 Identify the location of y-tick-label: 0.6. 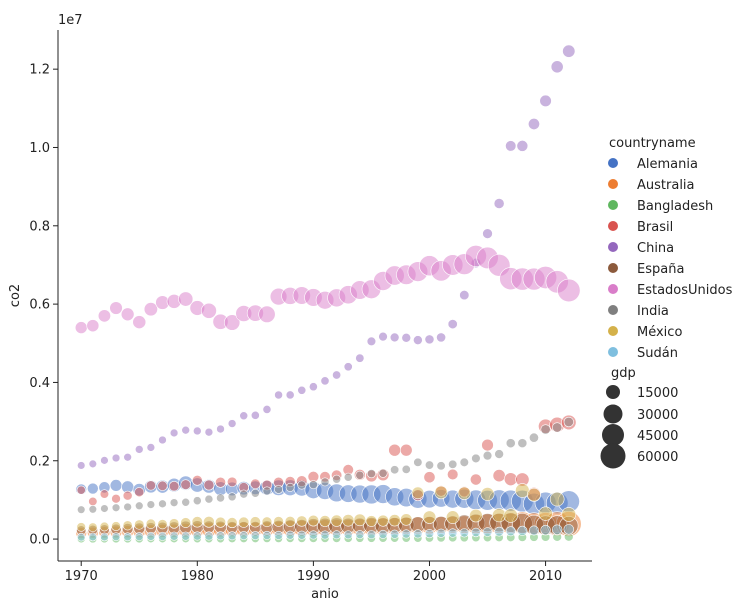
(39, 305).